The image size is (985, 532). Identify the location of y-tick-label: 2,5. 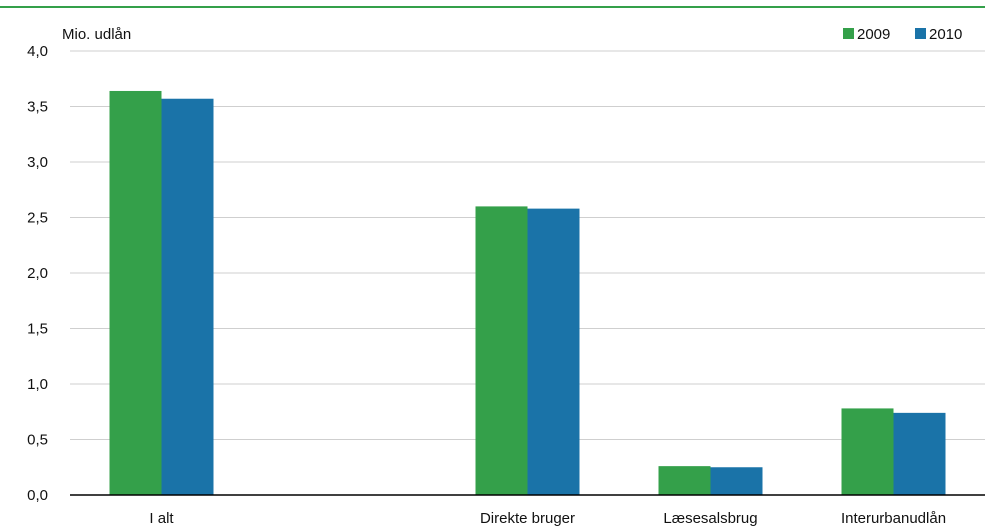
(37, 218).